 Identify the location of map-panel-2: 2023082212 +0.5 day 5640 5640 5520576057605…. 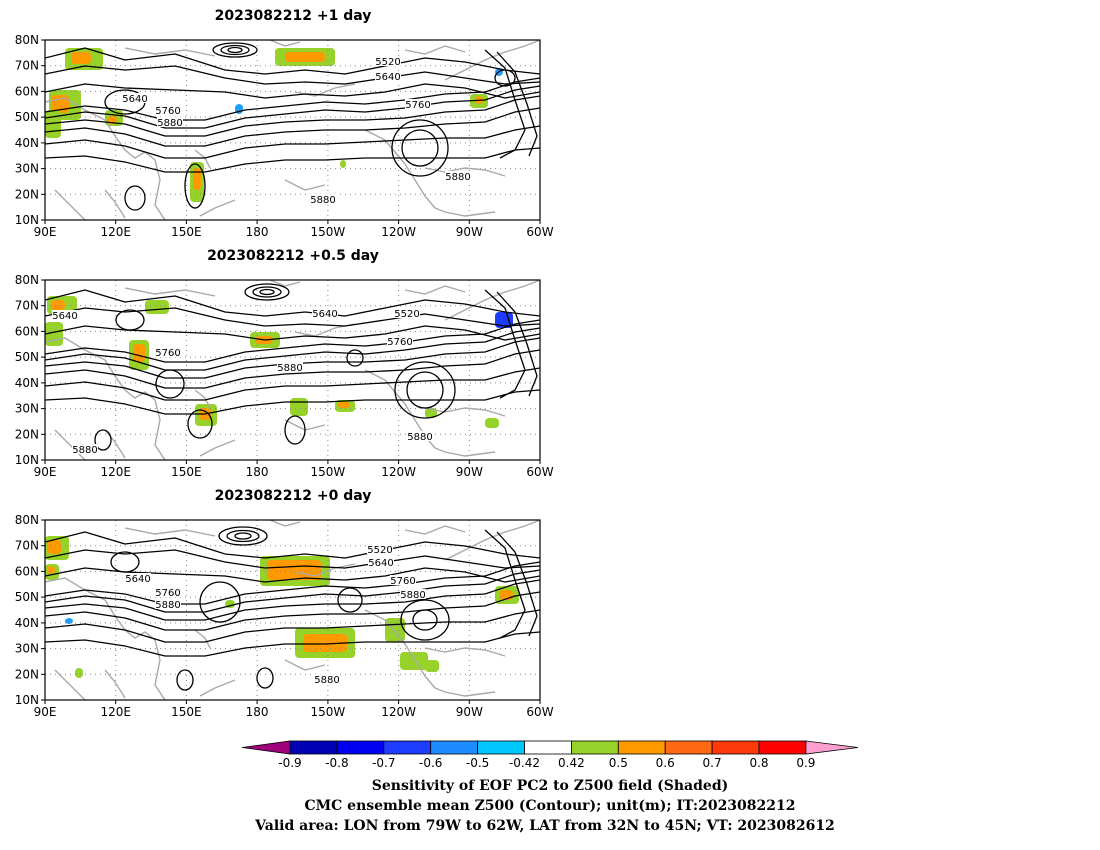
(284, 363).